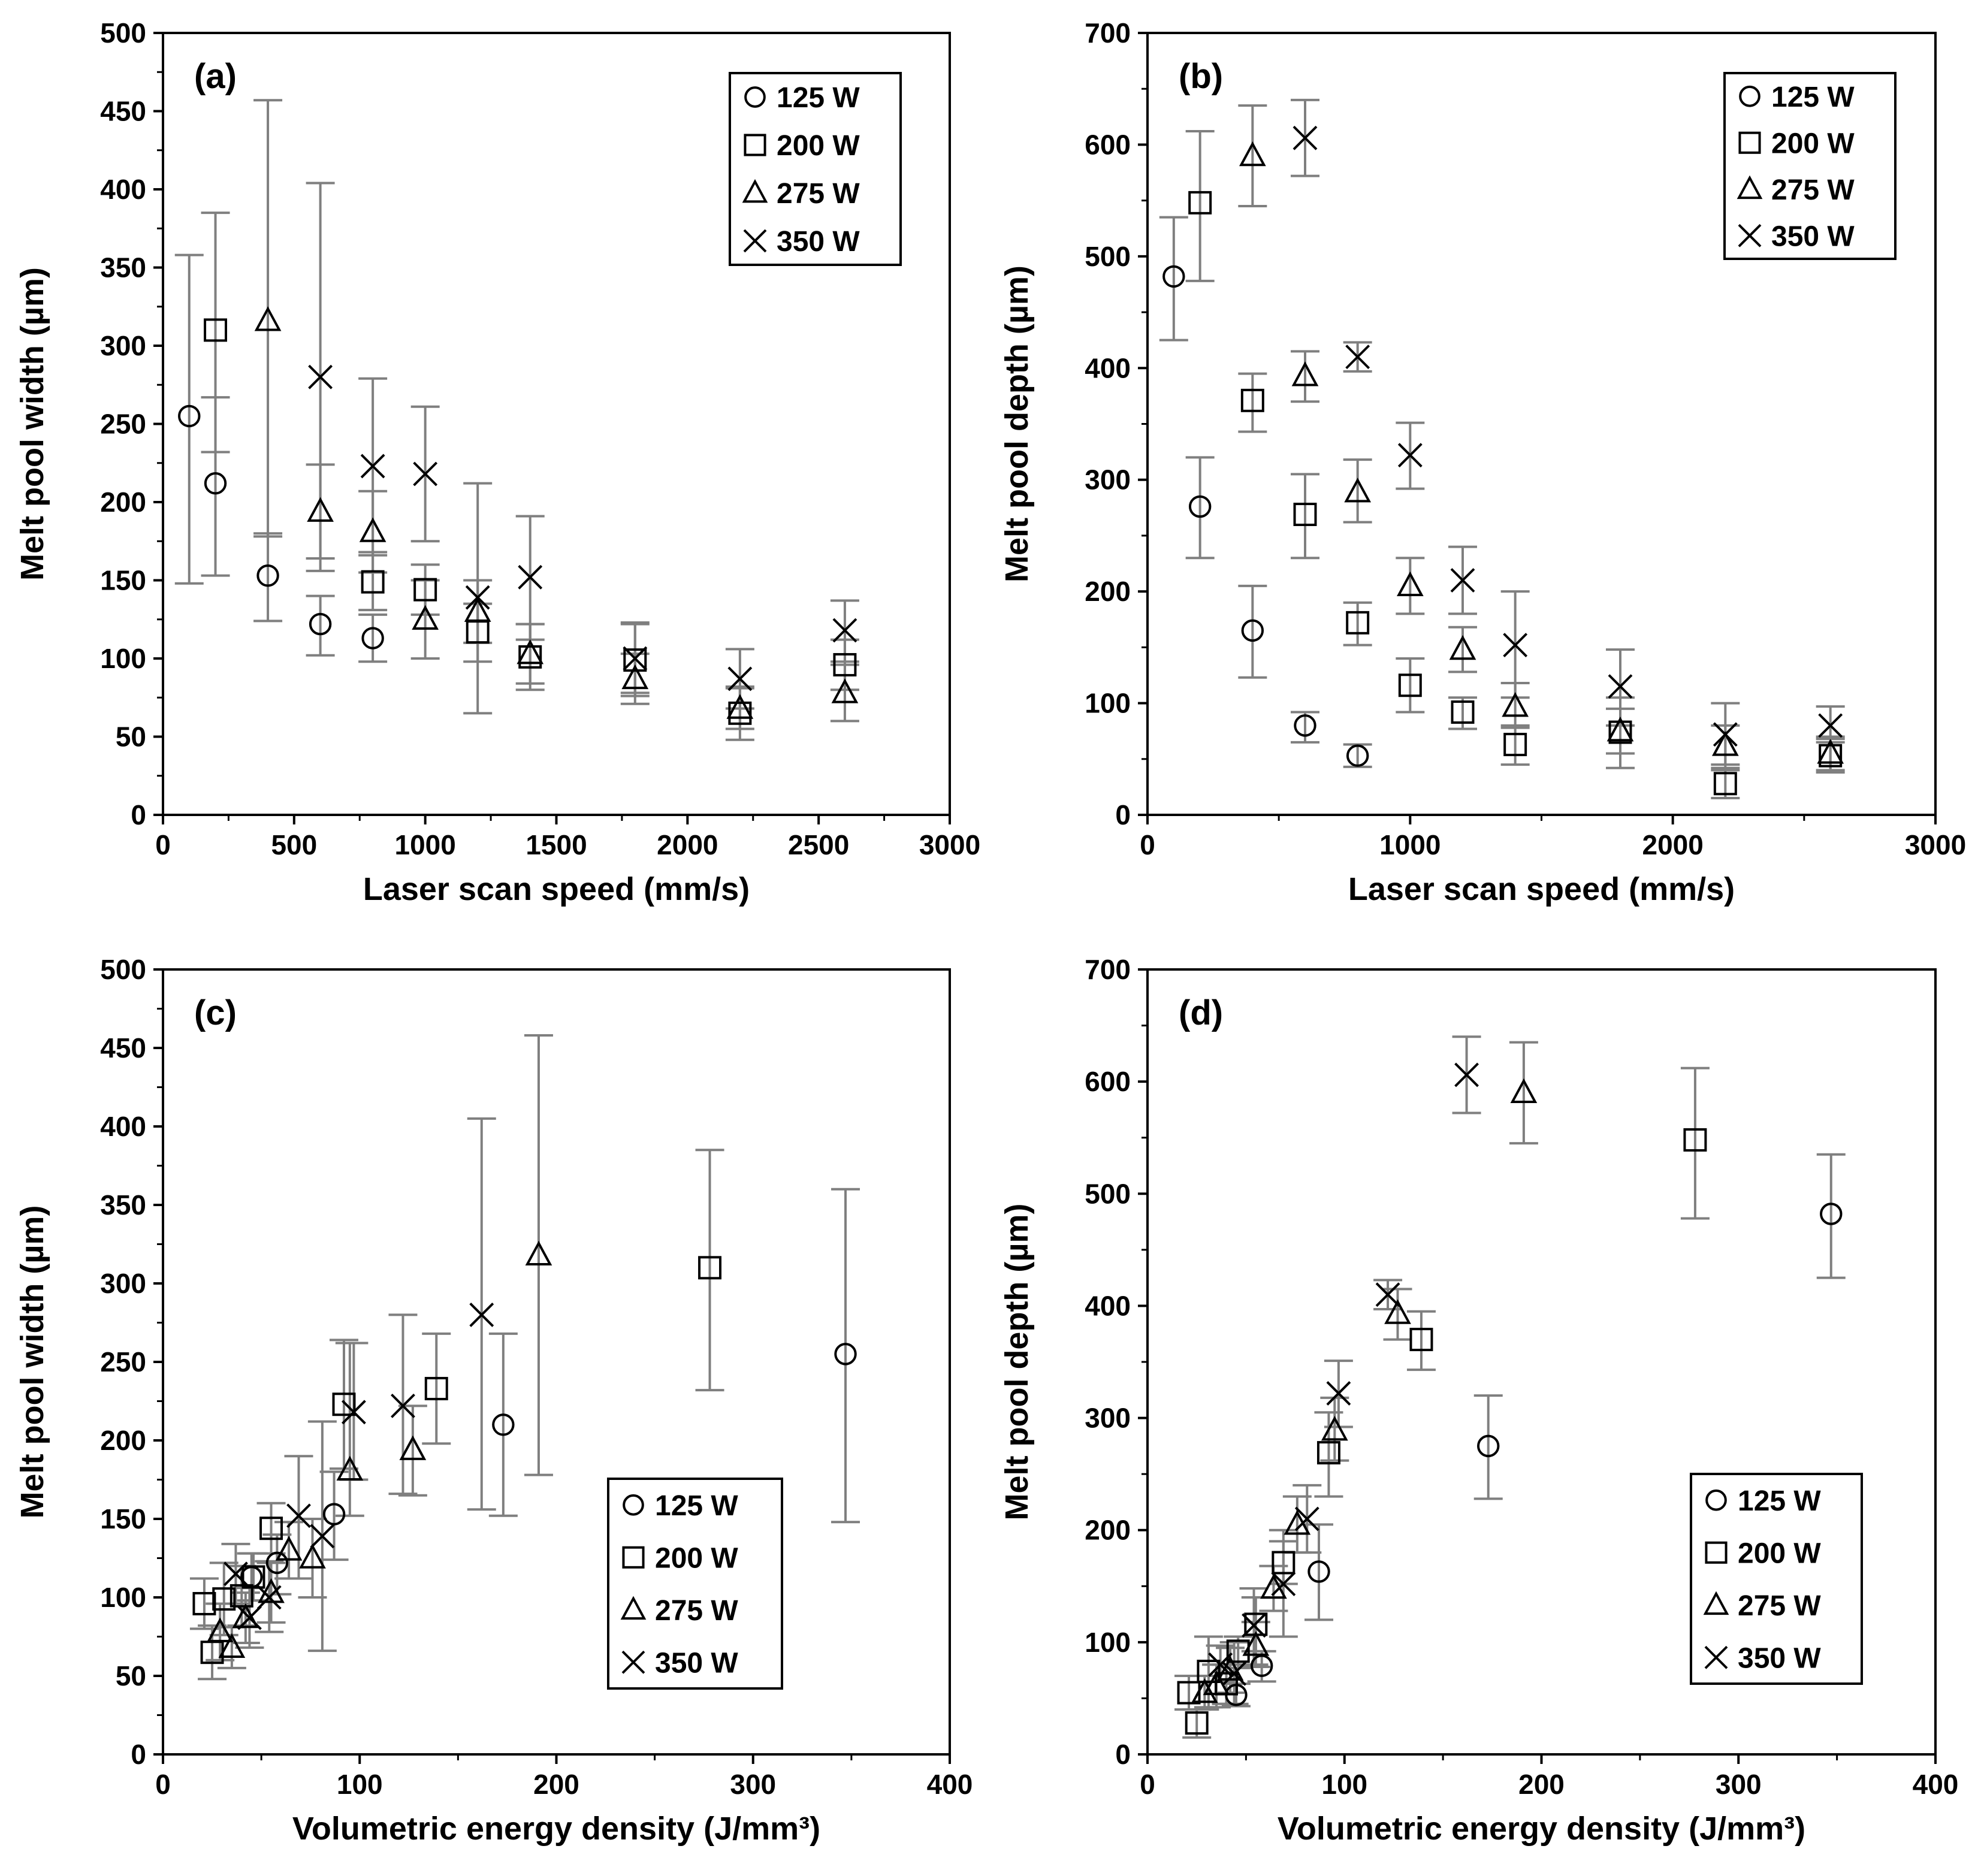 The image size is (1984, 1876). What do you see at coordinates (123, 1361) in the screenshot?
I see `c-y-tick-label: 250` at bounding box center [123, 1361].